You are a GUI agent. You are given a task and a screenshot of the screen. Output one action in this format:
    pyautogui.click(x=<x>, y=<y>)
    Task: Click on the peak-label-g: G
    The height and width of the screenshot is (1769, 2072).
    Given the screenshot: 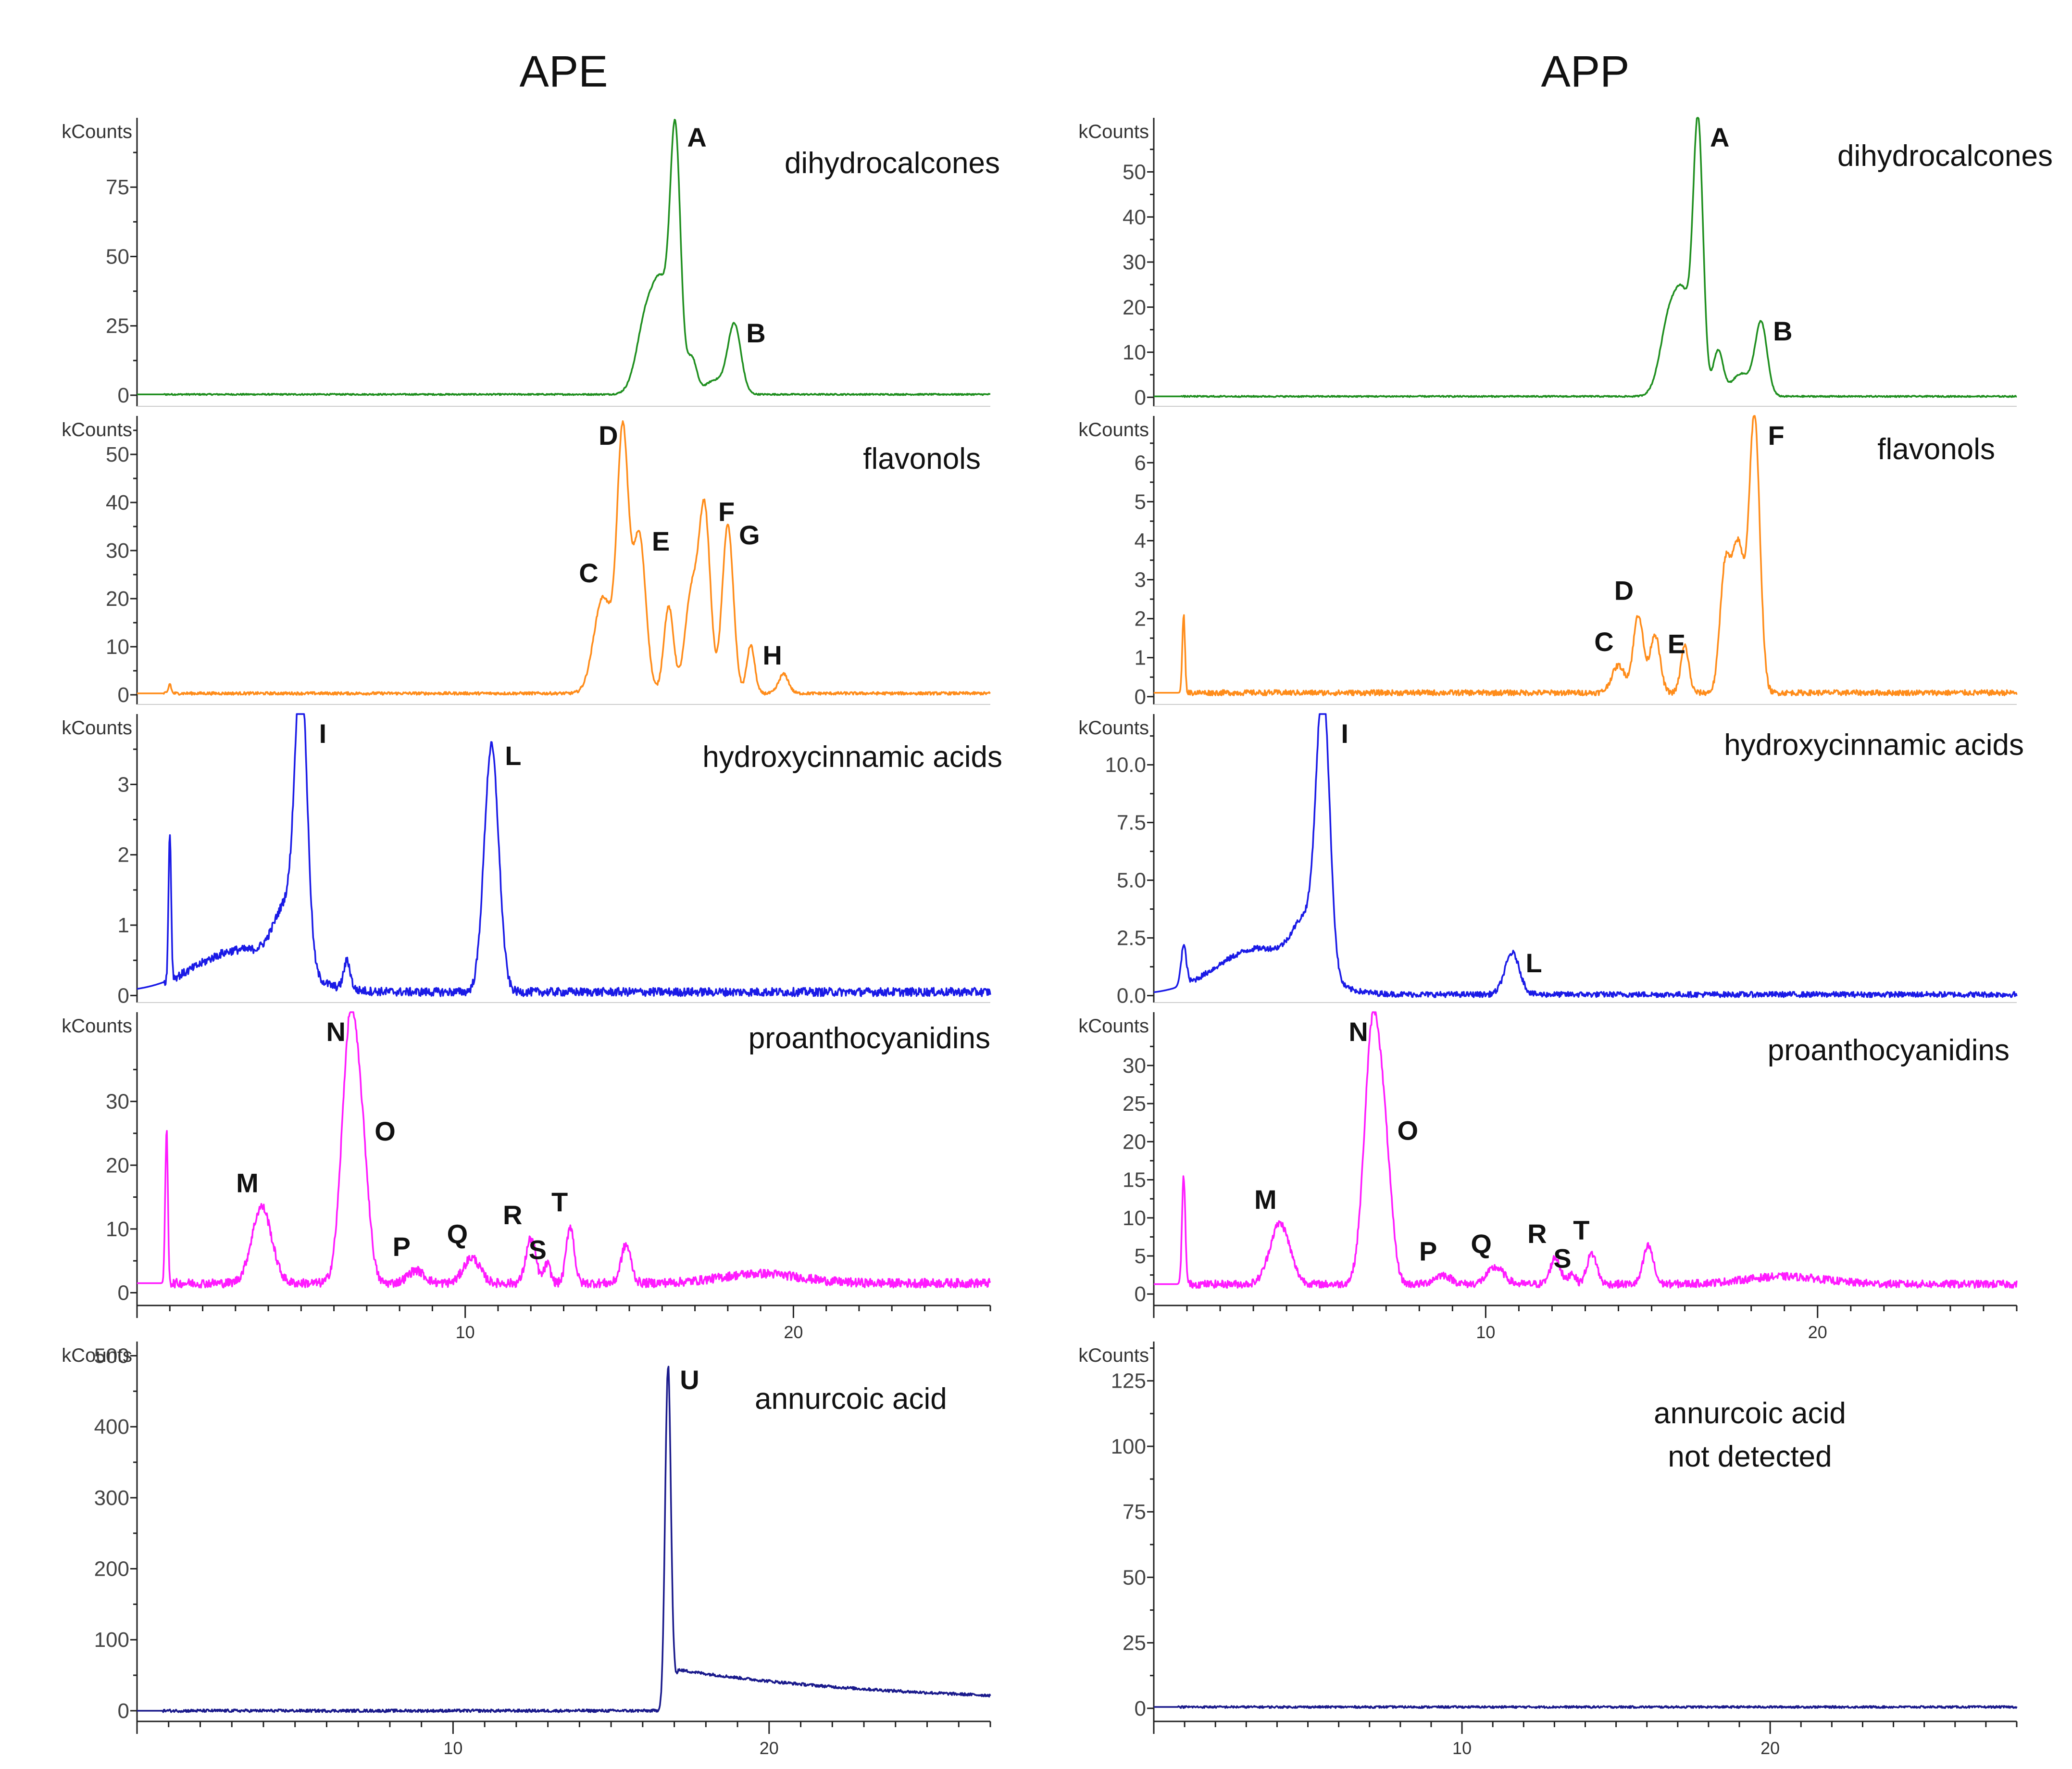 What is the action you would take?
    pyautogui.click(x=749, y=535)
    